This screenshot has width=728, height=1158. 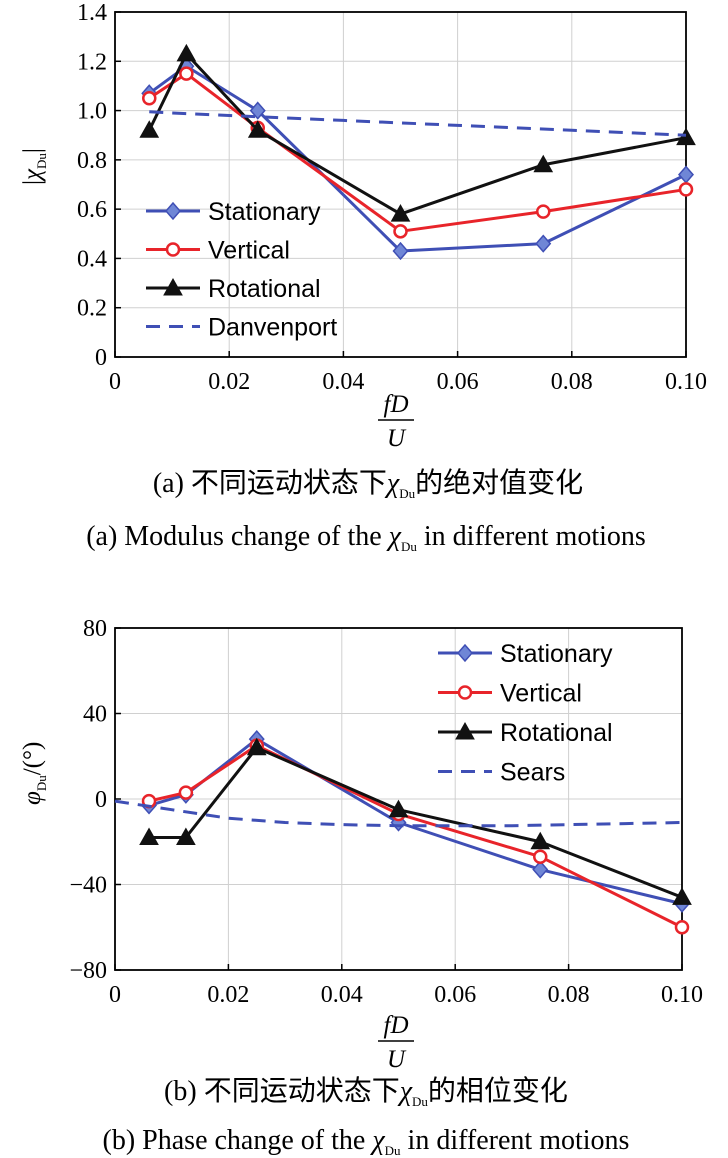 I want to click on panel-b-y-tick-label: 80, so click(x=95, y=629).